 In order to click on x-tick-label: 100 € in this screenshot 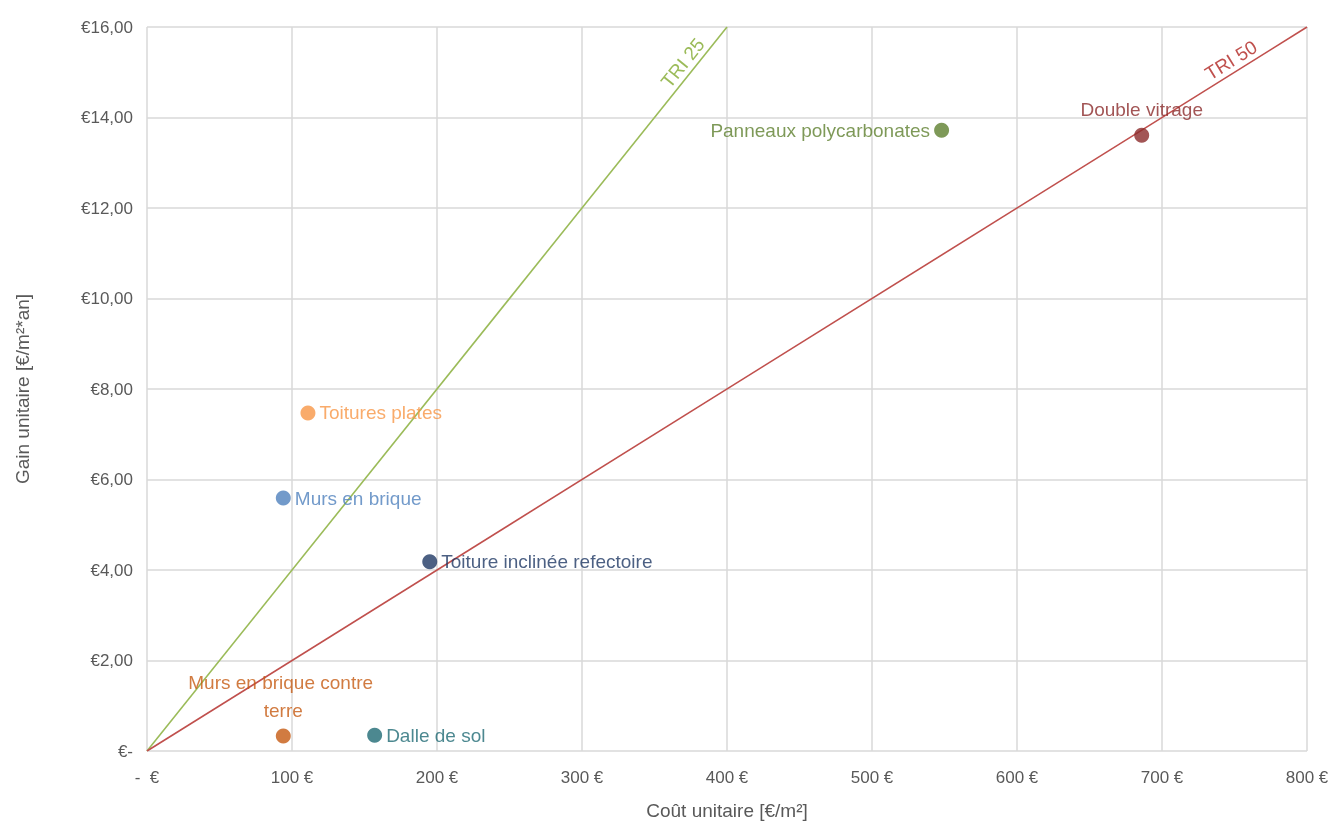, I will do `click(292, 777)`.